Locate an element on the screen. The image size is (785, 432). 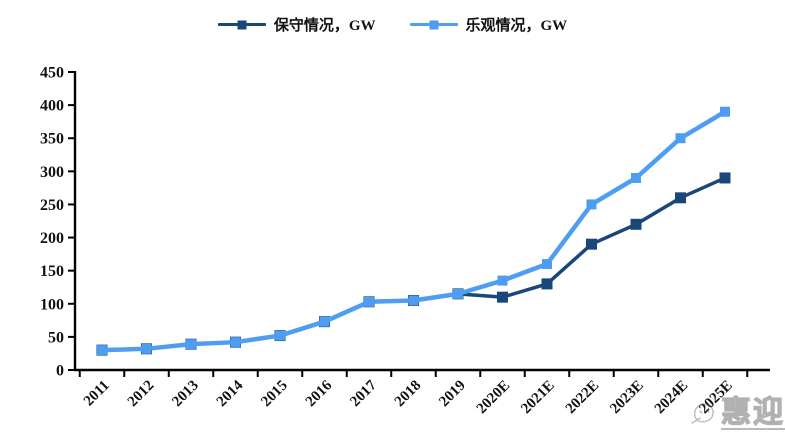
legend-line-sample-optimistic is located at coordinates (433, 24).